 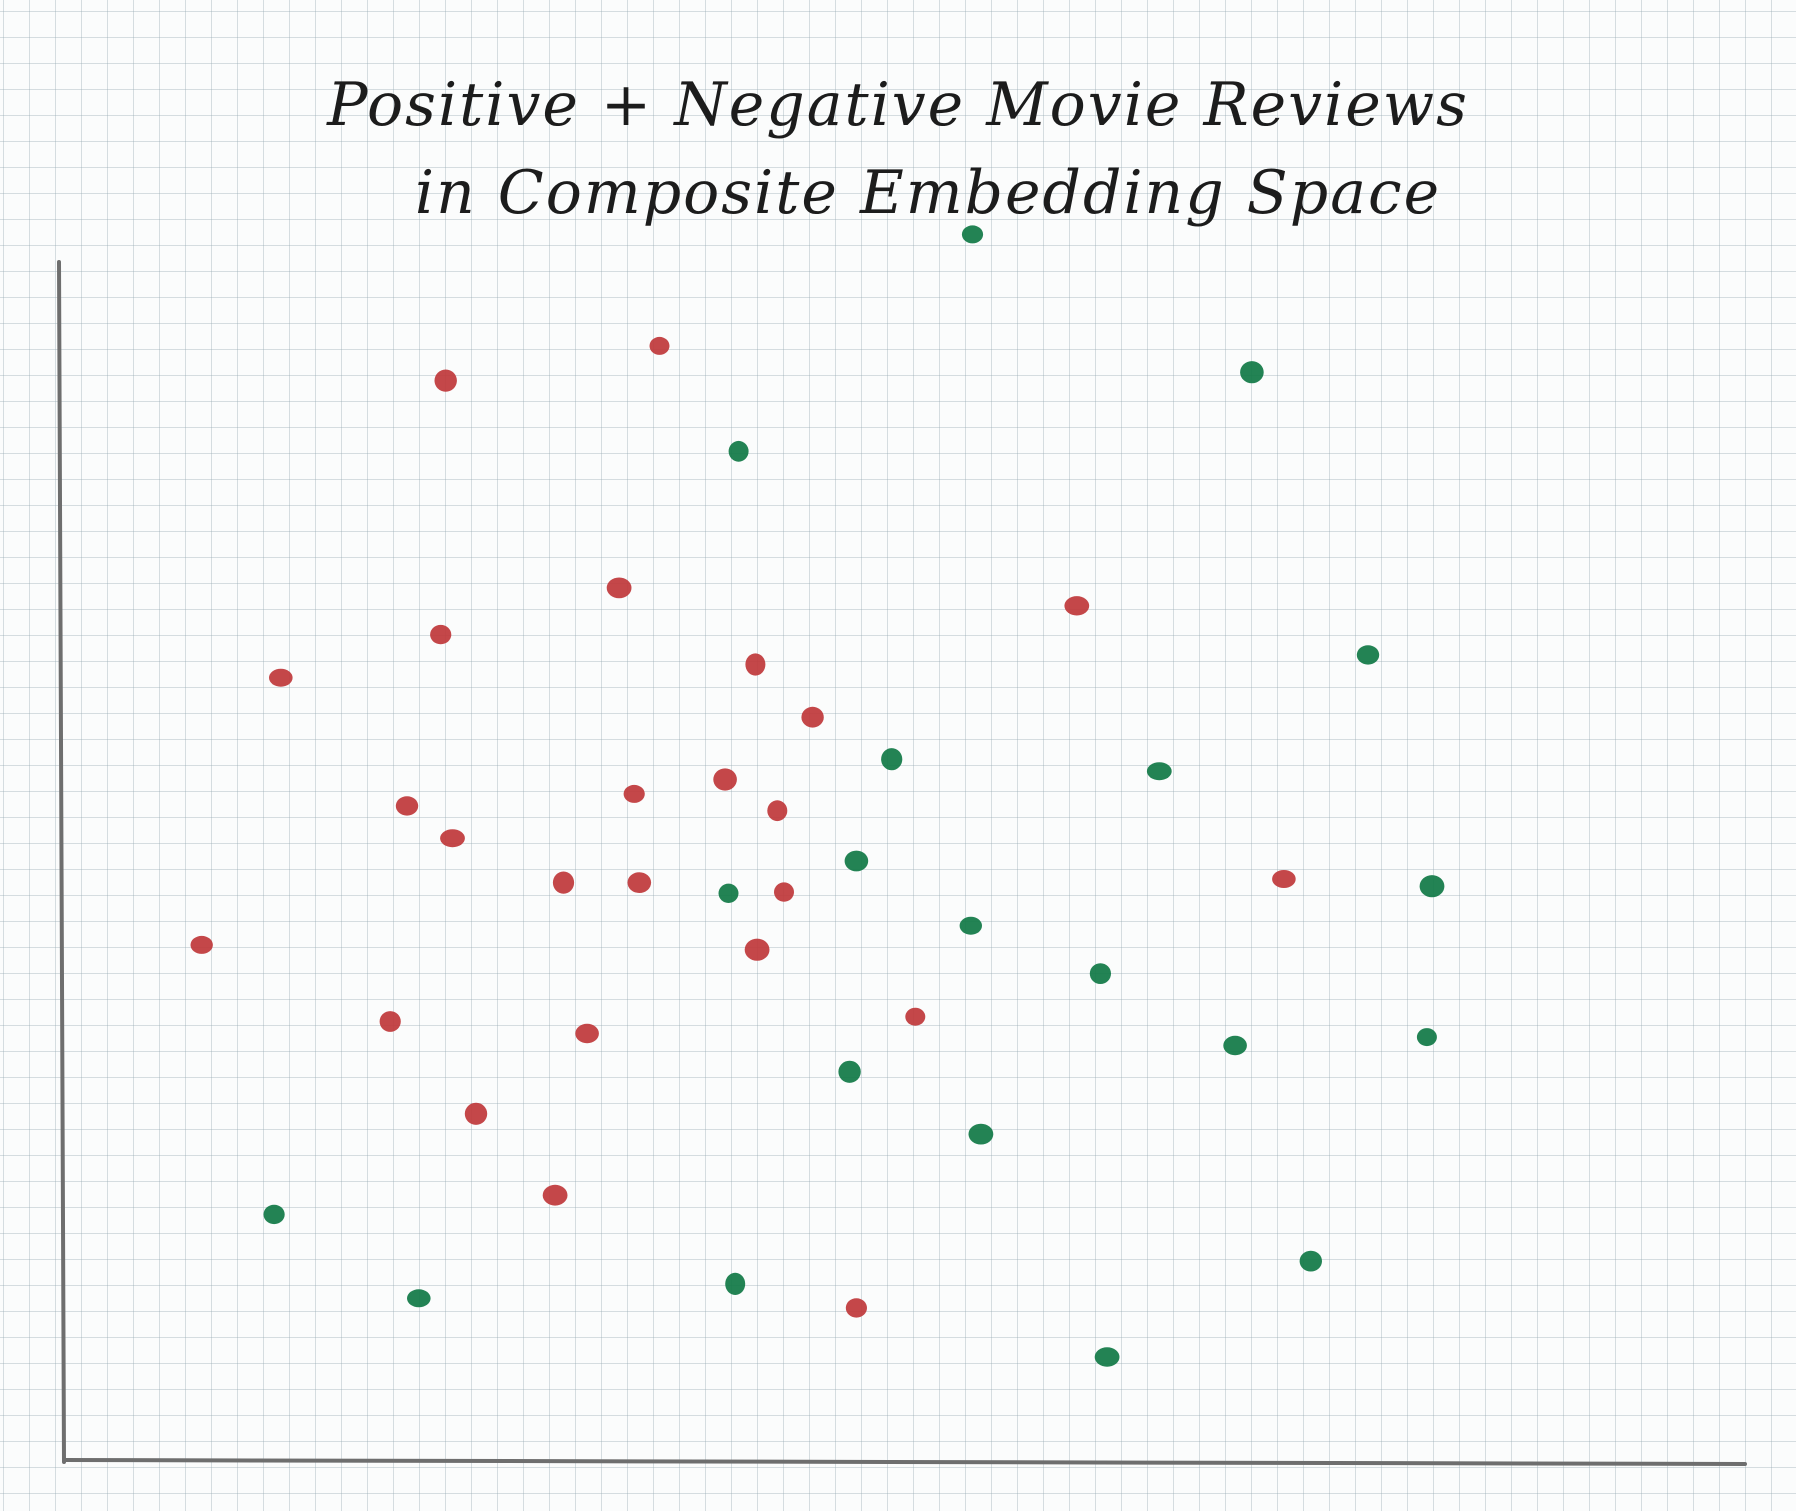 I want to click on x-axis, so click(x=904, y=1462).